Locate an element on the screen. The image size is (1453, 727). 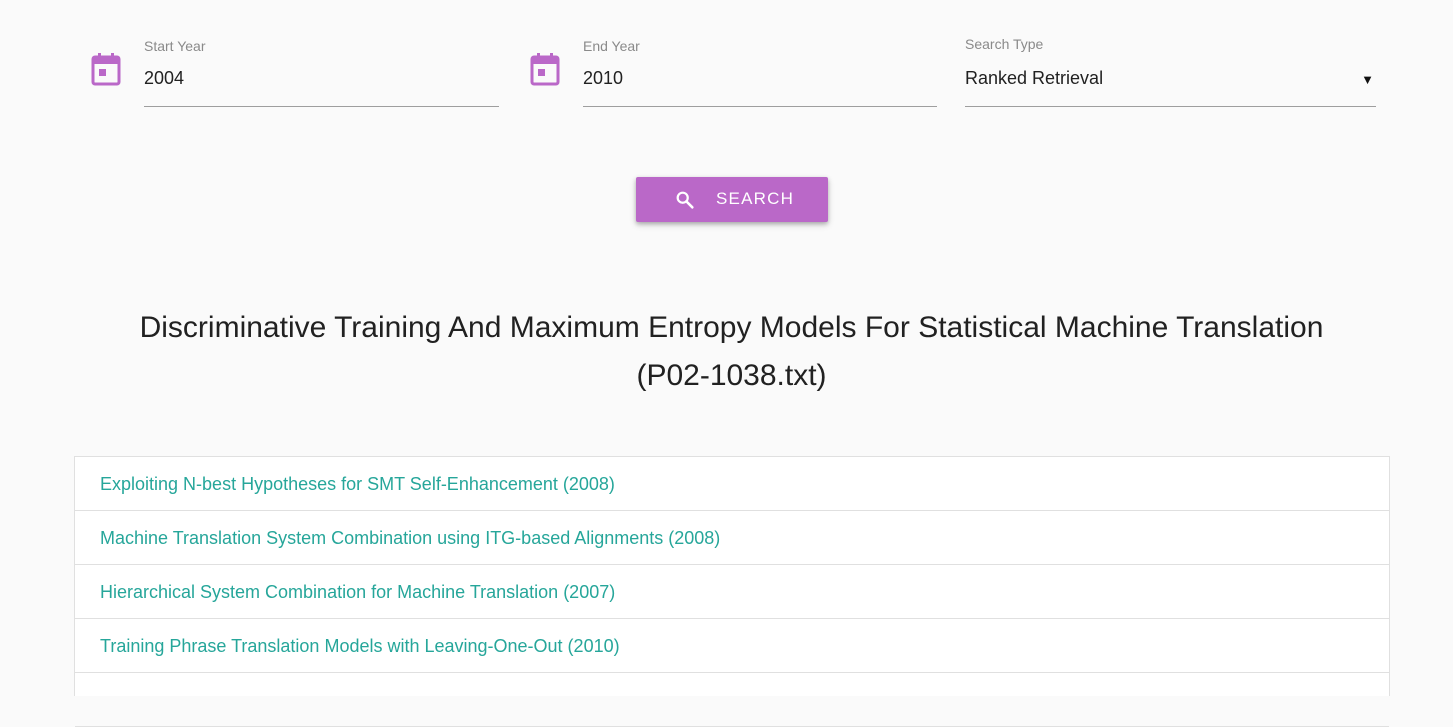
end-year-field: End Year 2010 is located at coordinates (760, 55).